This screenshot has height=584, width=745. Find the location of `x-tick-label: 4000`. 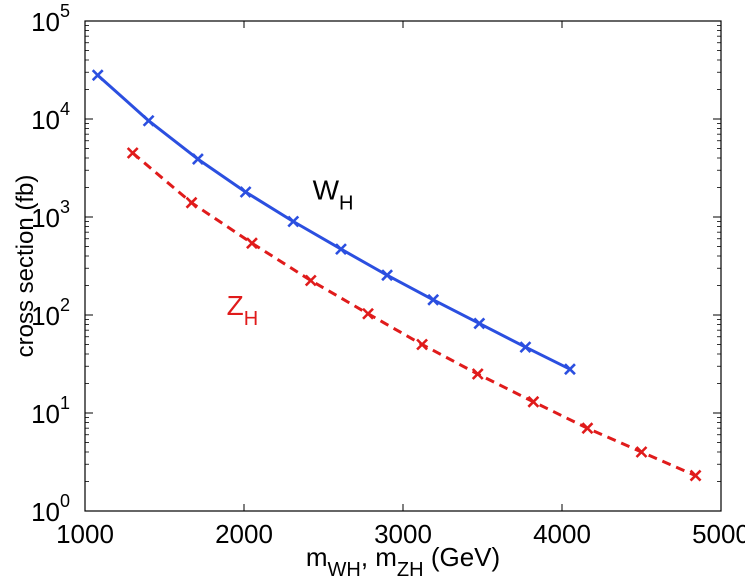

x-tick-label: 4000 is located at coordinates (562, 534).